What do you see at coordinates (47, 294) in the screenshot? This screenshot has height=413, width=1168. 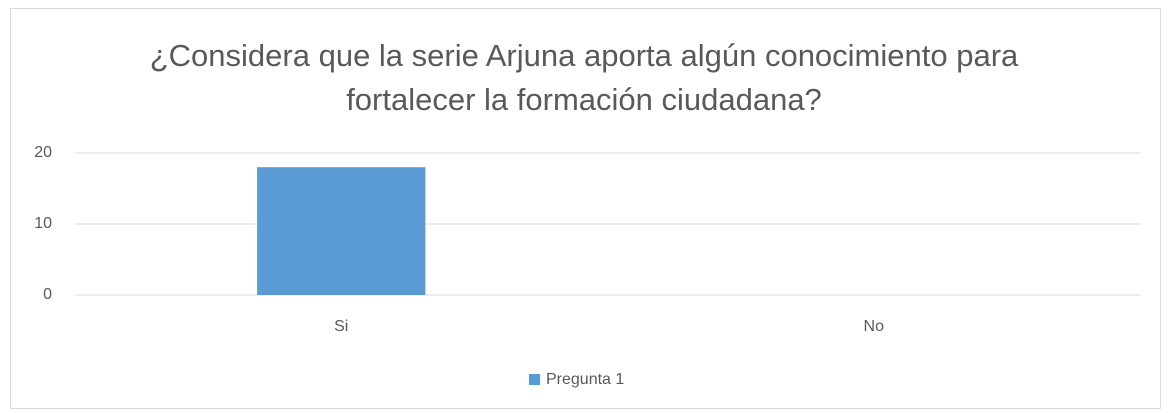 I see `y-tick-label: 0` at bounding box center [47, 294].